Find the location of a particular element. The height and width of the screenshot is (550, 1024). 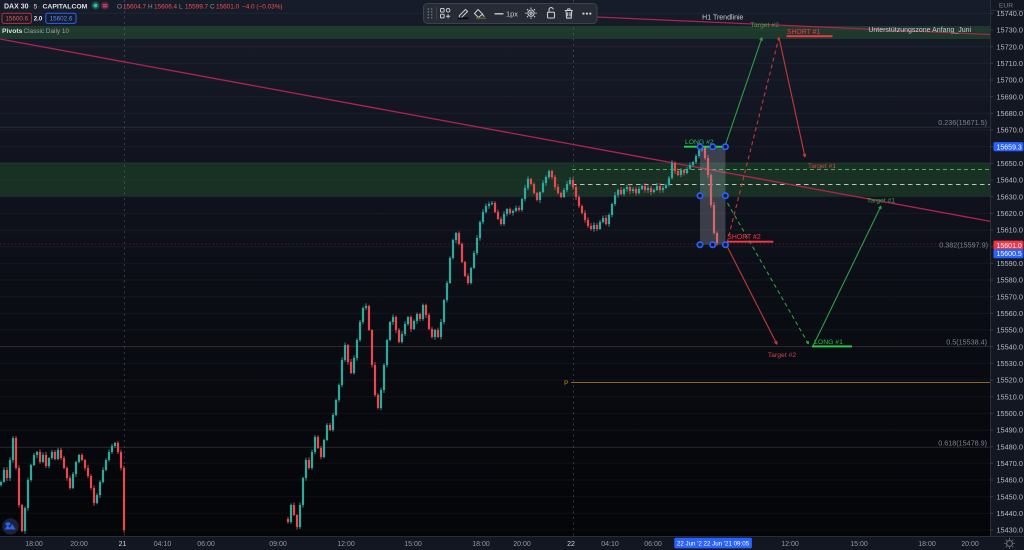

svg-text: 15690.0 is located at coordinates (1010, 96).